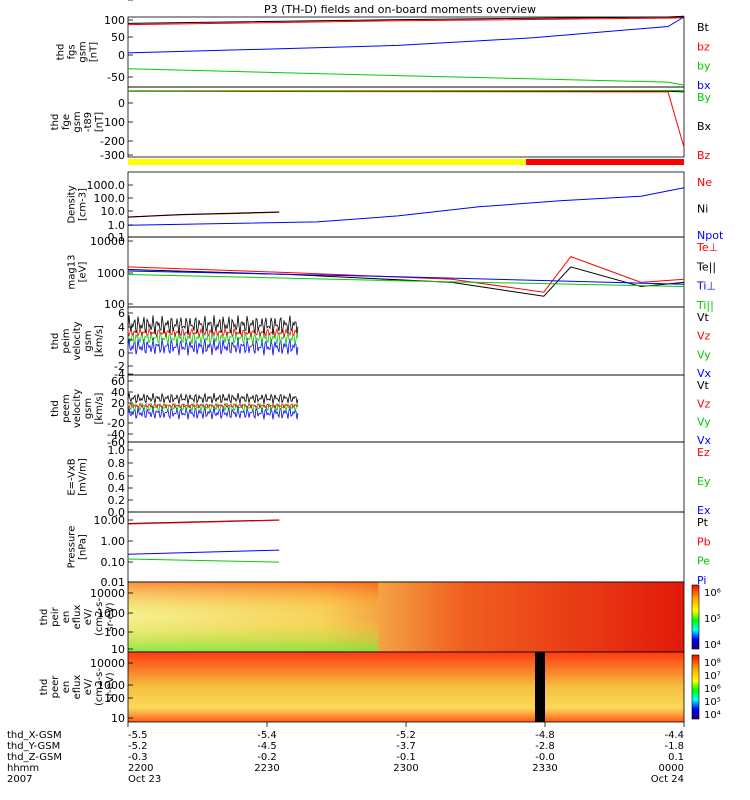 The height and width of the screenshot is (800, 750). Describe the element at coordinates (381, 124) in the screenshot. I see `panel-fge: 0 -100 -200-300 thd fge gsm -t89 [nT] By Bx Bz` at that location.